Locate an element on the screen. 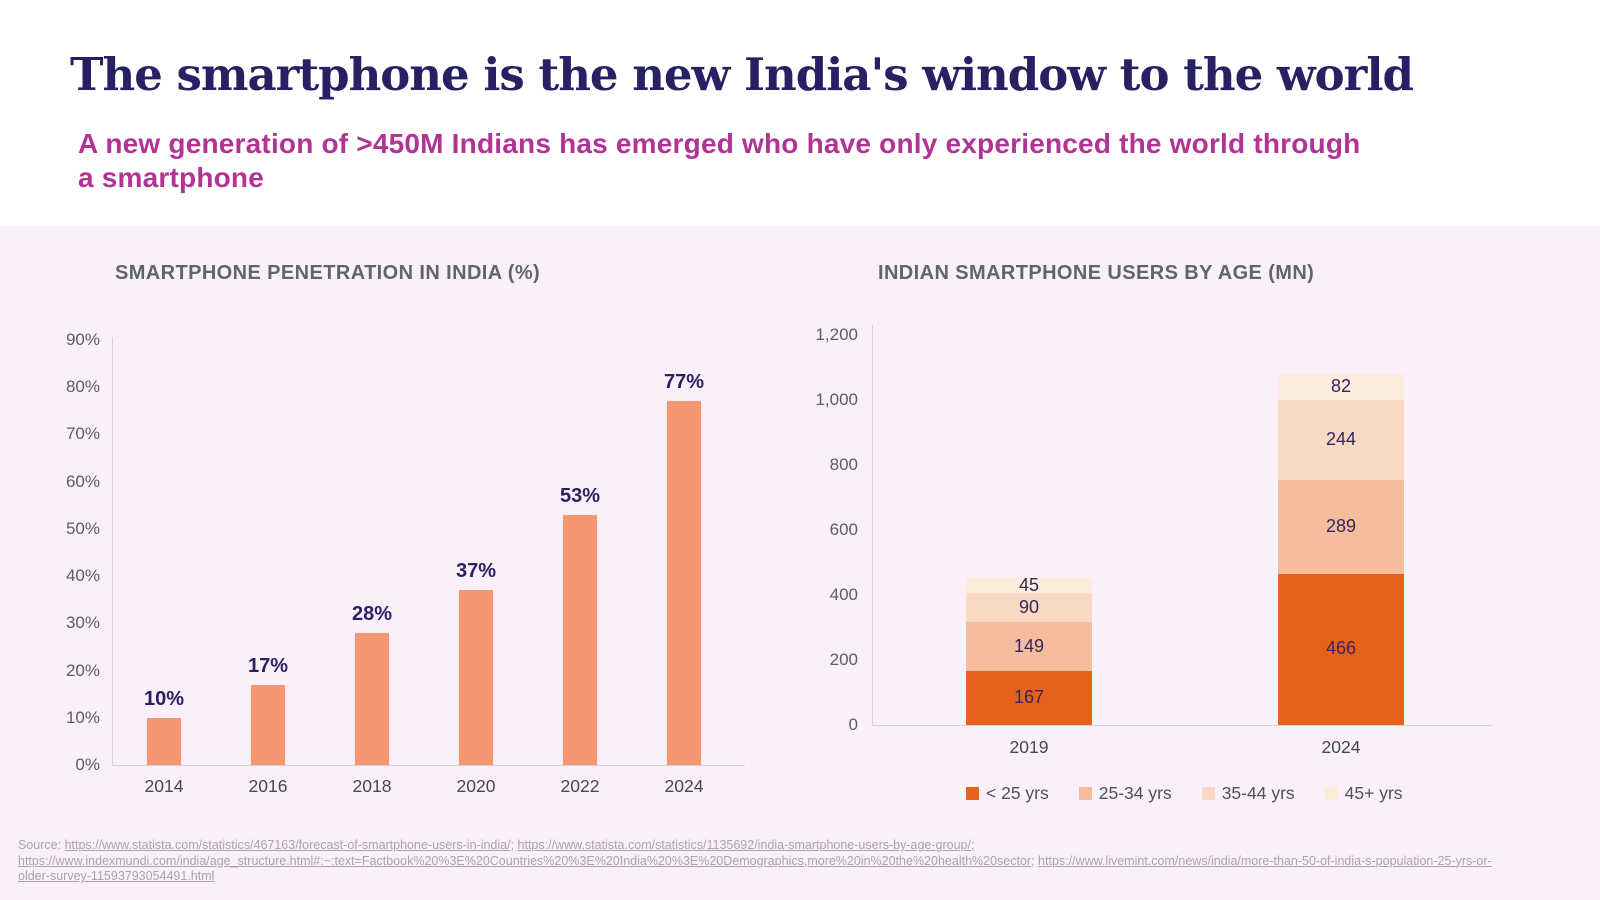 The image size is (1600, 900). source-line: older-survey-11593793054491.html is located at coordinates (798, 877).